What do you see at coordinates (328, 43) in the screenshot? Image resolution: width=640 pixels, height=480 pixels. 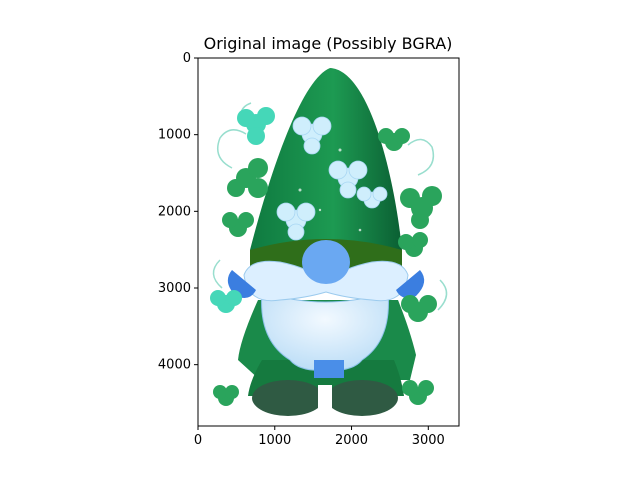 I see `chart-title: Original image (Possibly BGRA)` at bounding box center [328, 43].